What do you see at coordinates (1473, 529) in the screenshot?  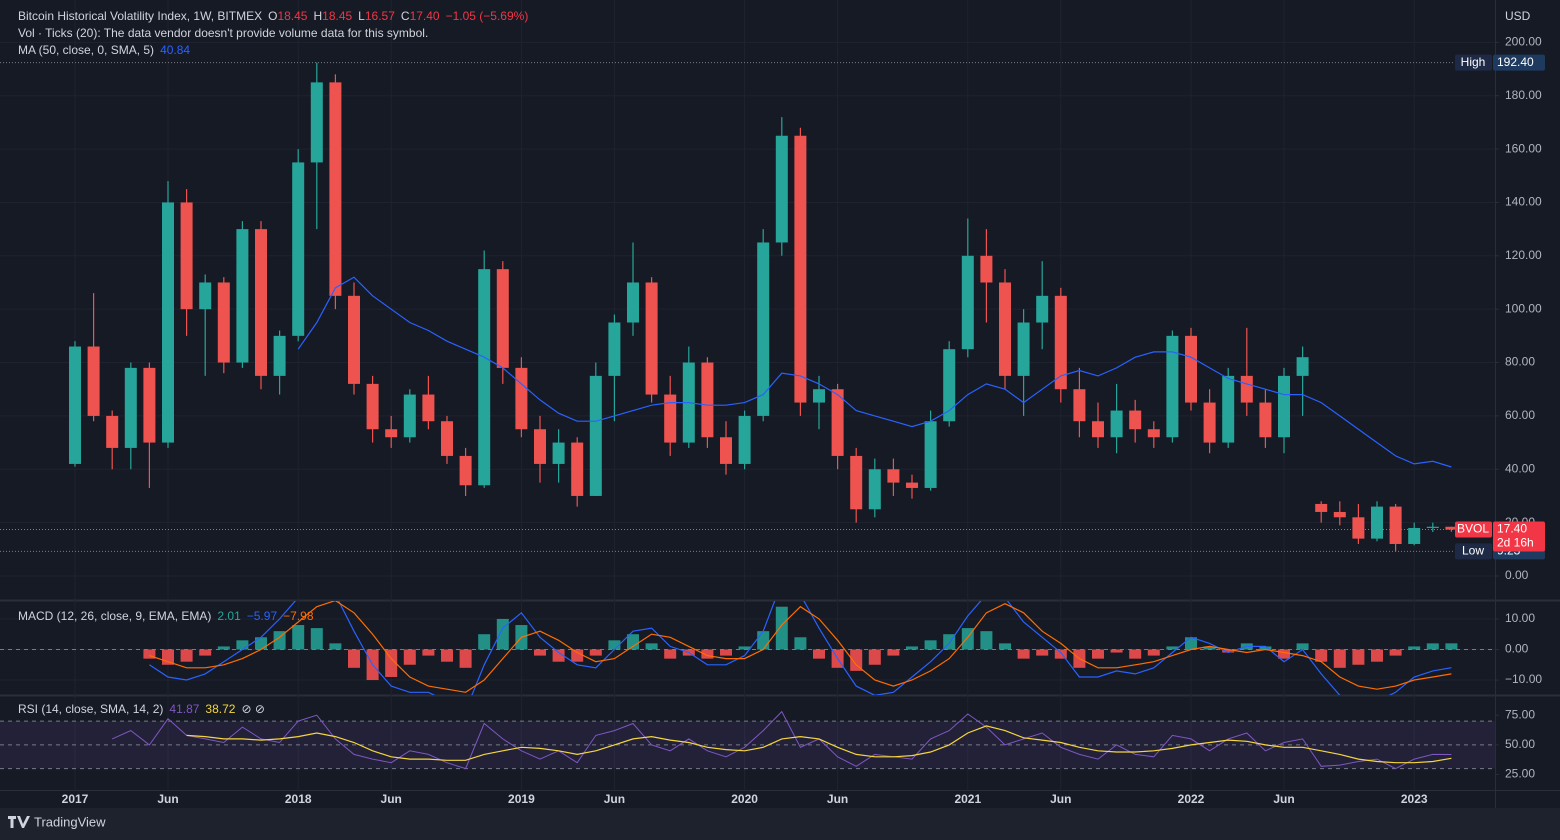 I see `last_marker-label-bg` at bounding box center [1473, 529].